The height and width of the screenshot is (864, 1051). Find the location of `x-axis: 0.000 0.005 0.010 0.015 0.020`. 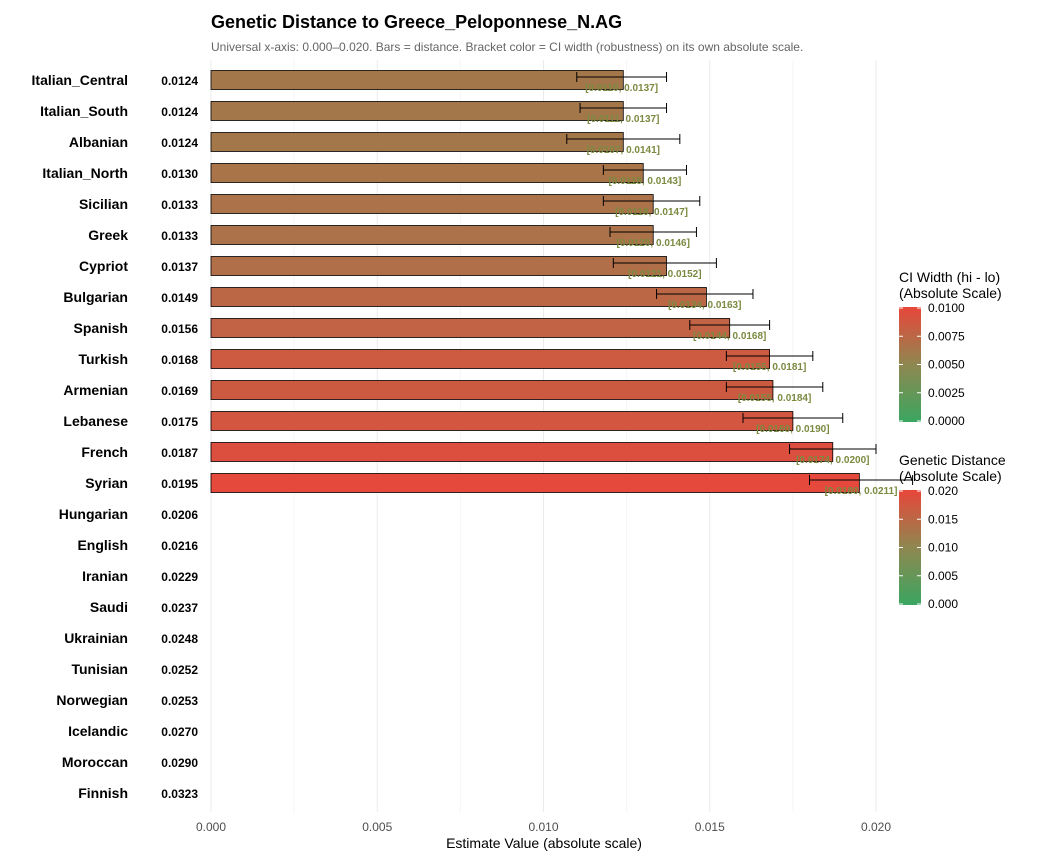

x-axis: 0.000 0.005 0.010 0.015 0.020 is located at coordinates (543, 827).